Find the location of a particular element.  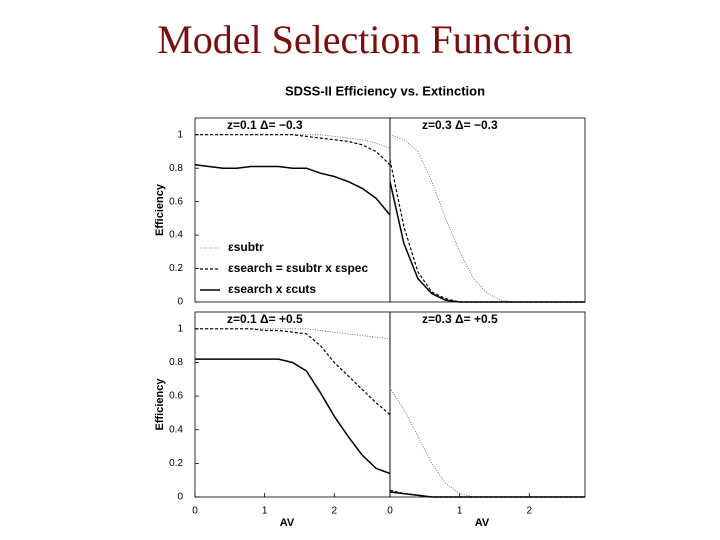

annotation: z=0.1 Δ= +0.5 is located at coordinates (265, 319).